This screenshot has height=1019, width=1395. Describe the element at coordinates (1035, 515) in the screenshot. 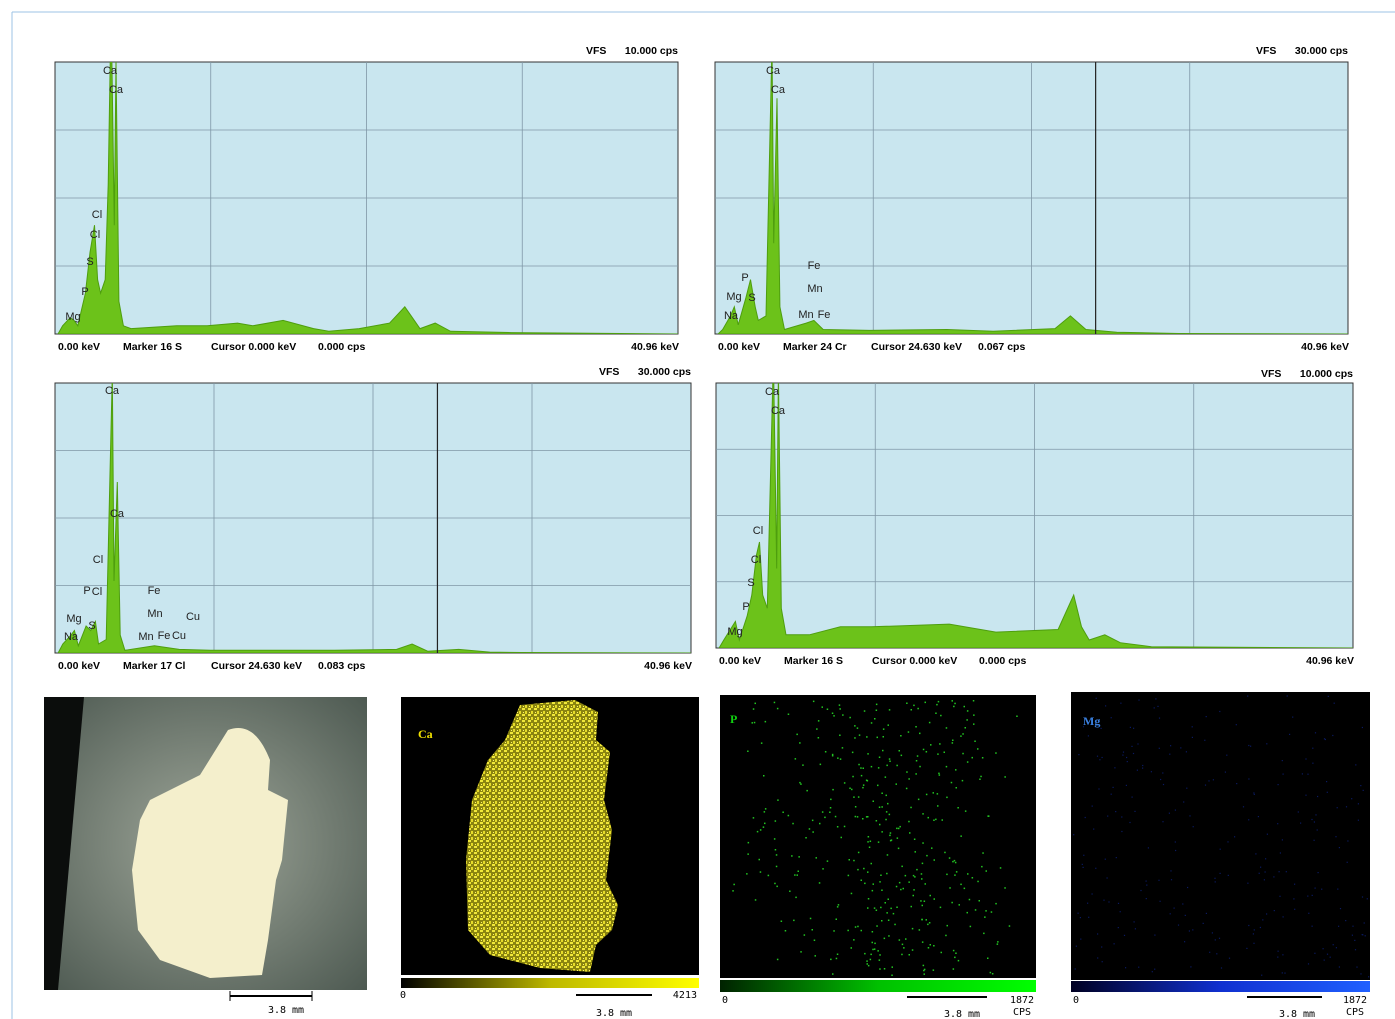

I see `spectrum-area` at that location.